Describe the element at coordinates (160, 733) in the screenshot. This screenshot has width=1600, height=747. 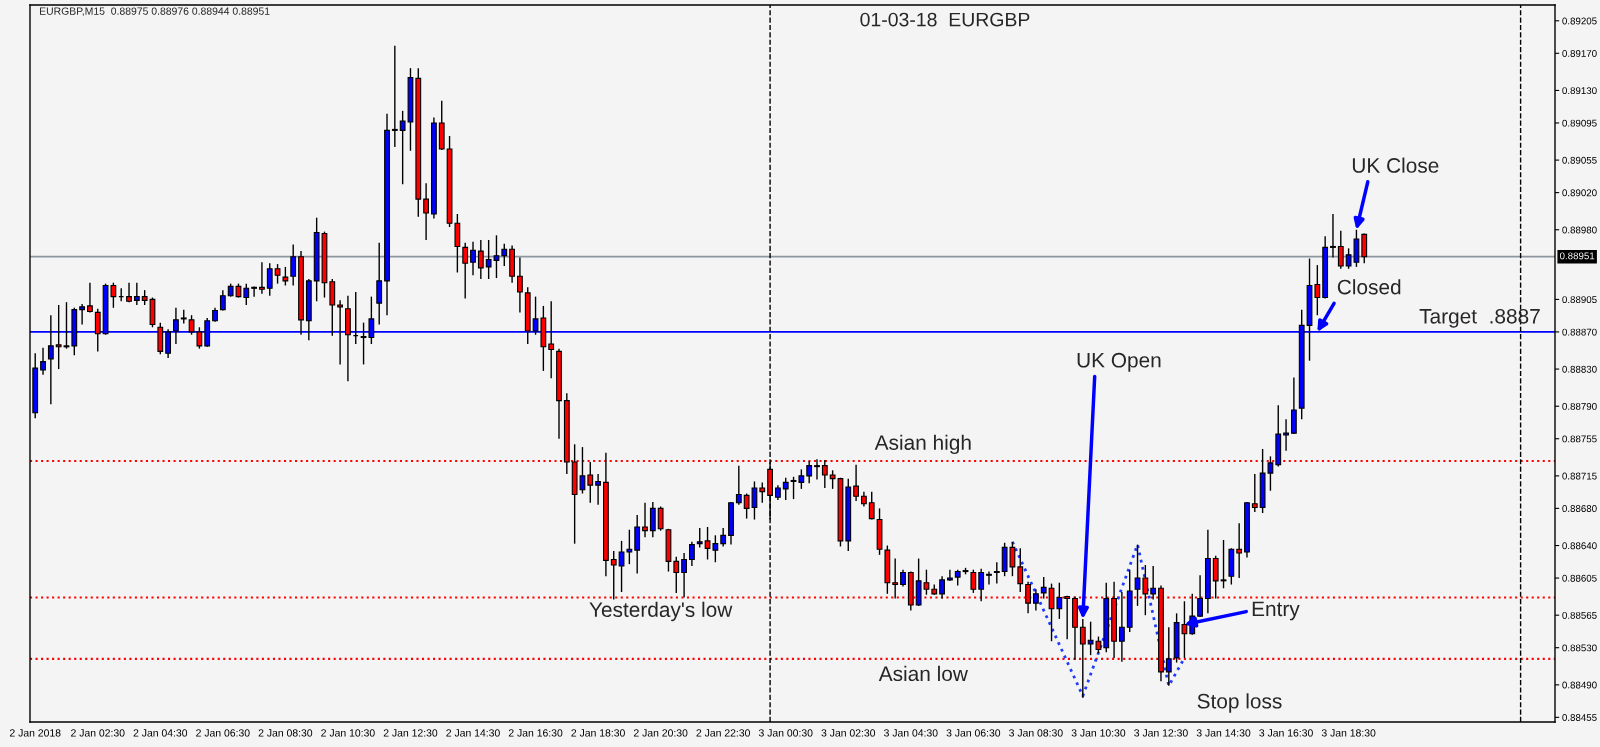
I see `x-tick-label: 2 Jan 04:30` at that location.